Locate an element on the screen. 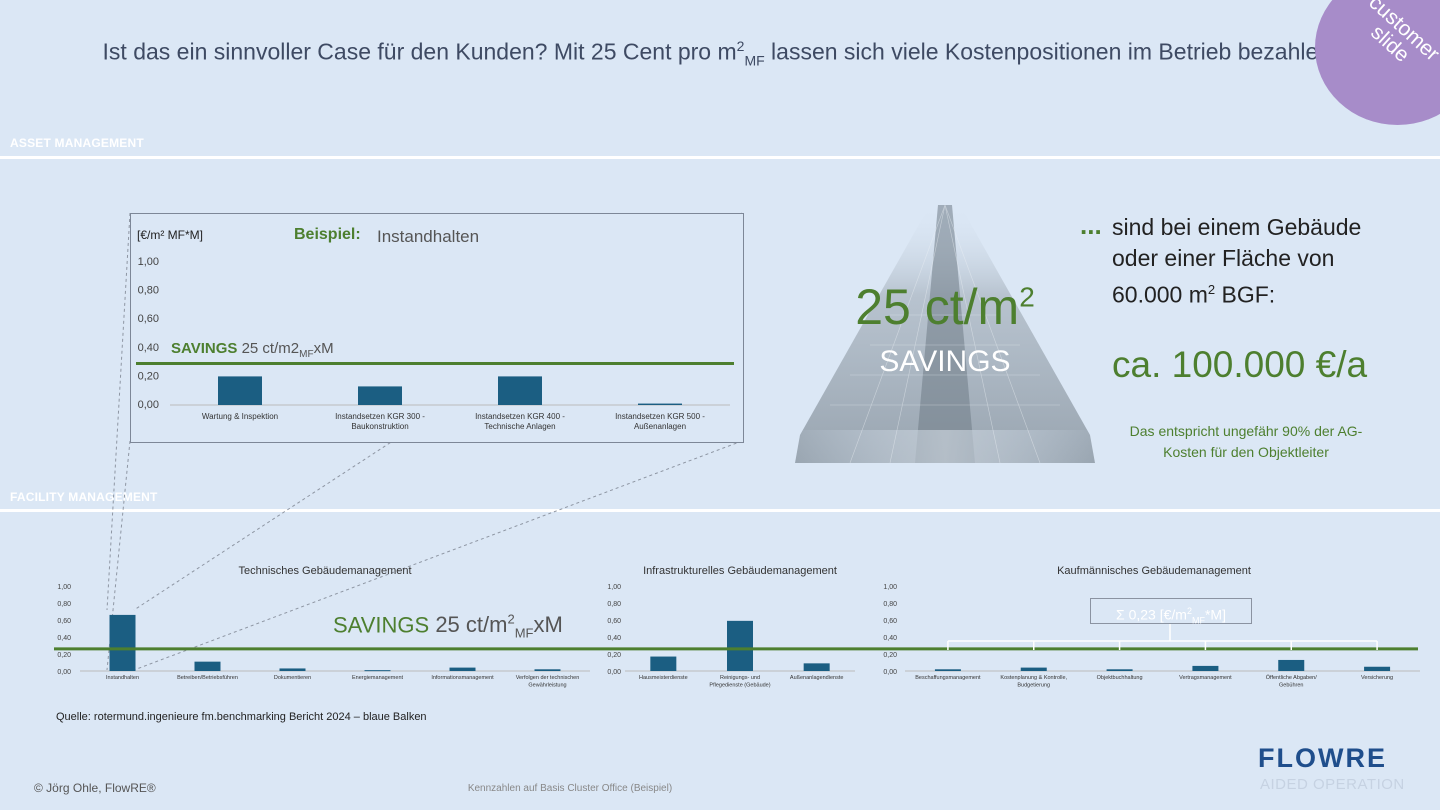 The width and height of the screenshot is (1440, 810). section-label-asset: ASSET MANAGEMENT is located at coordinates (77, 143).